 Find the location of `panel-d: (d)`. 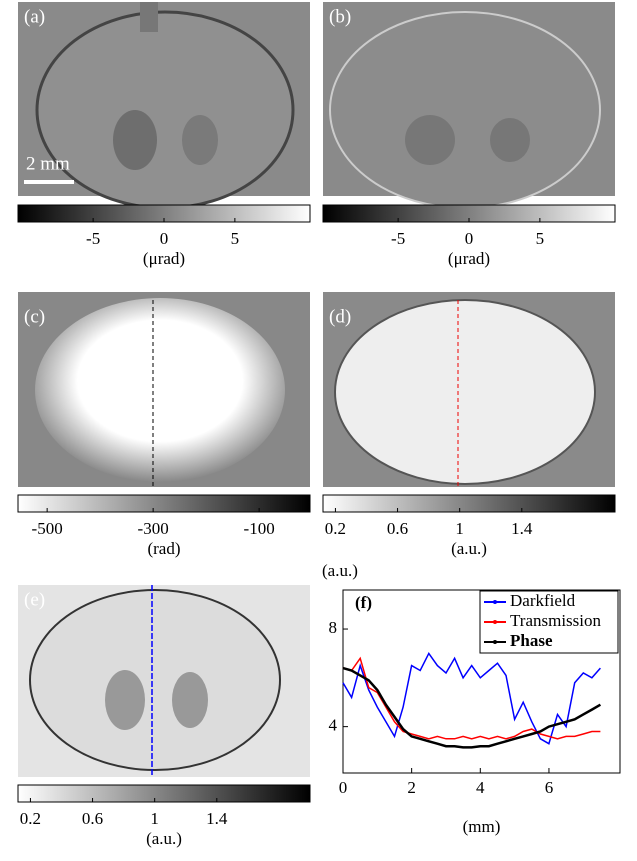

panel-d: (d) is located at coordinates (469, 389).